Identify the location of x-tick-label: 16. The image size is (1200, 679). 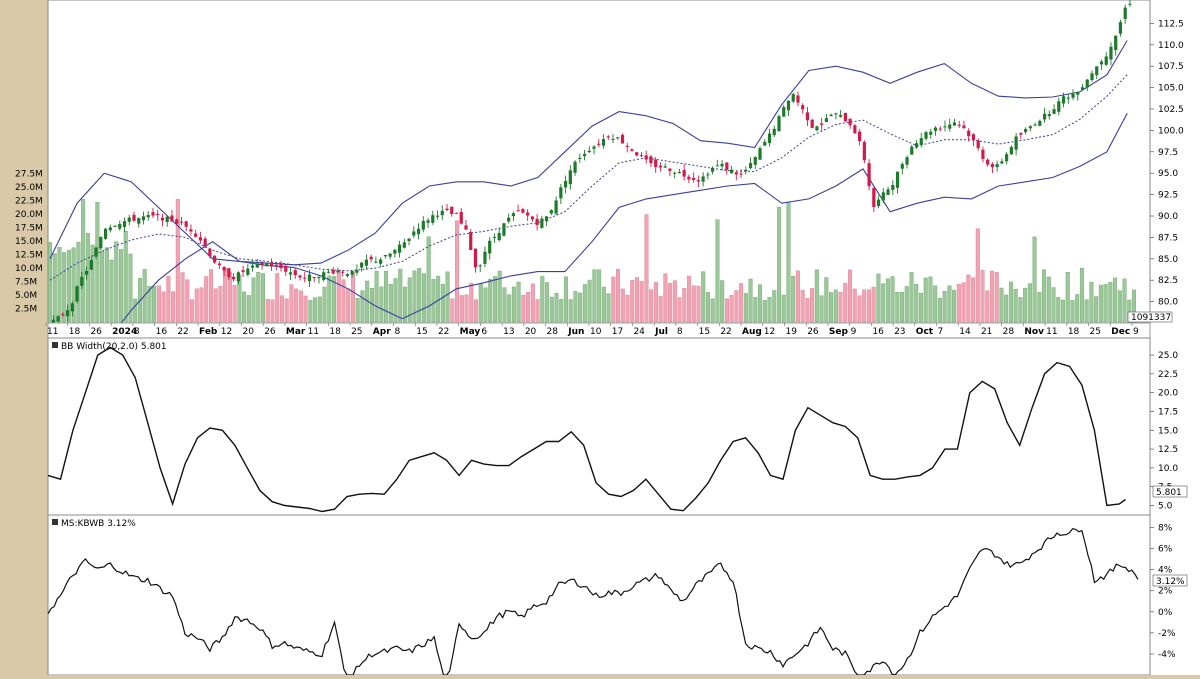
(878, 332).